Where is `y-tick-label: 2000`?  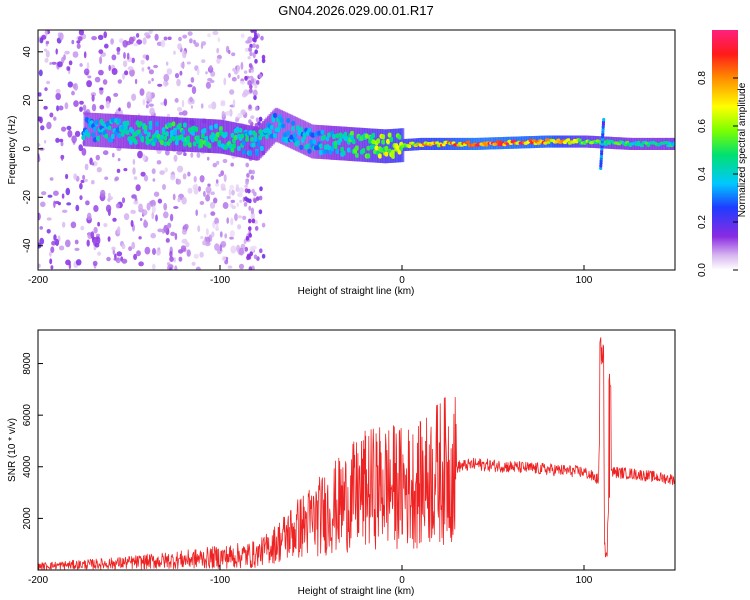
y-tick-label: 2000 is located at coordinates (27, 518).